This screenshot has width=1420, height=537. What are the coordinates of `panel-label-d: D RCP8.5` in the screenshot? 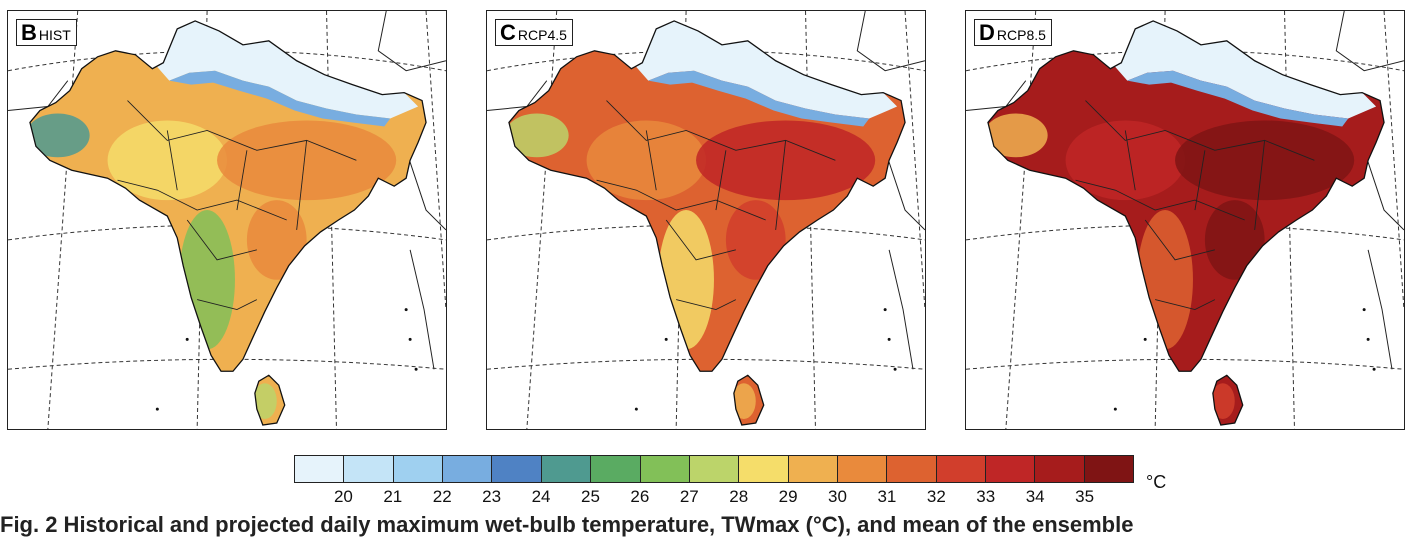 It's located at (1013, 32).